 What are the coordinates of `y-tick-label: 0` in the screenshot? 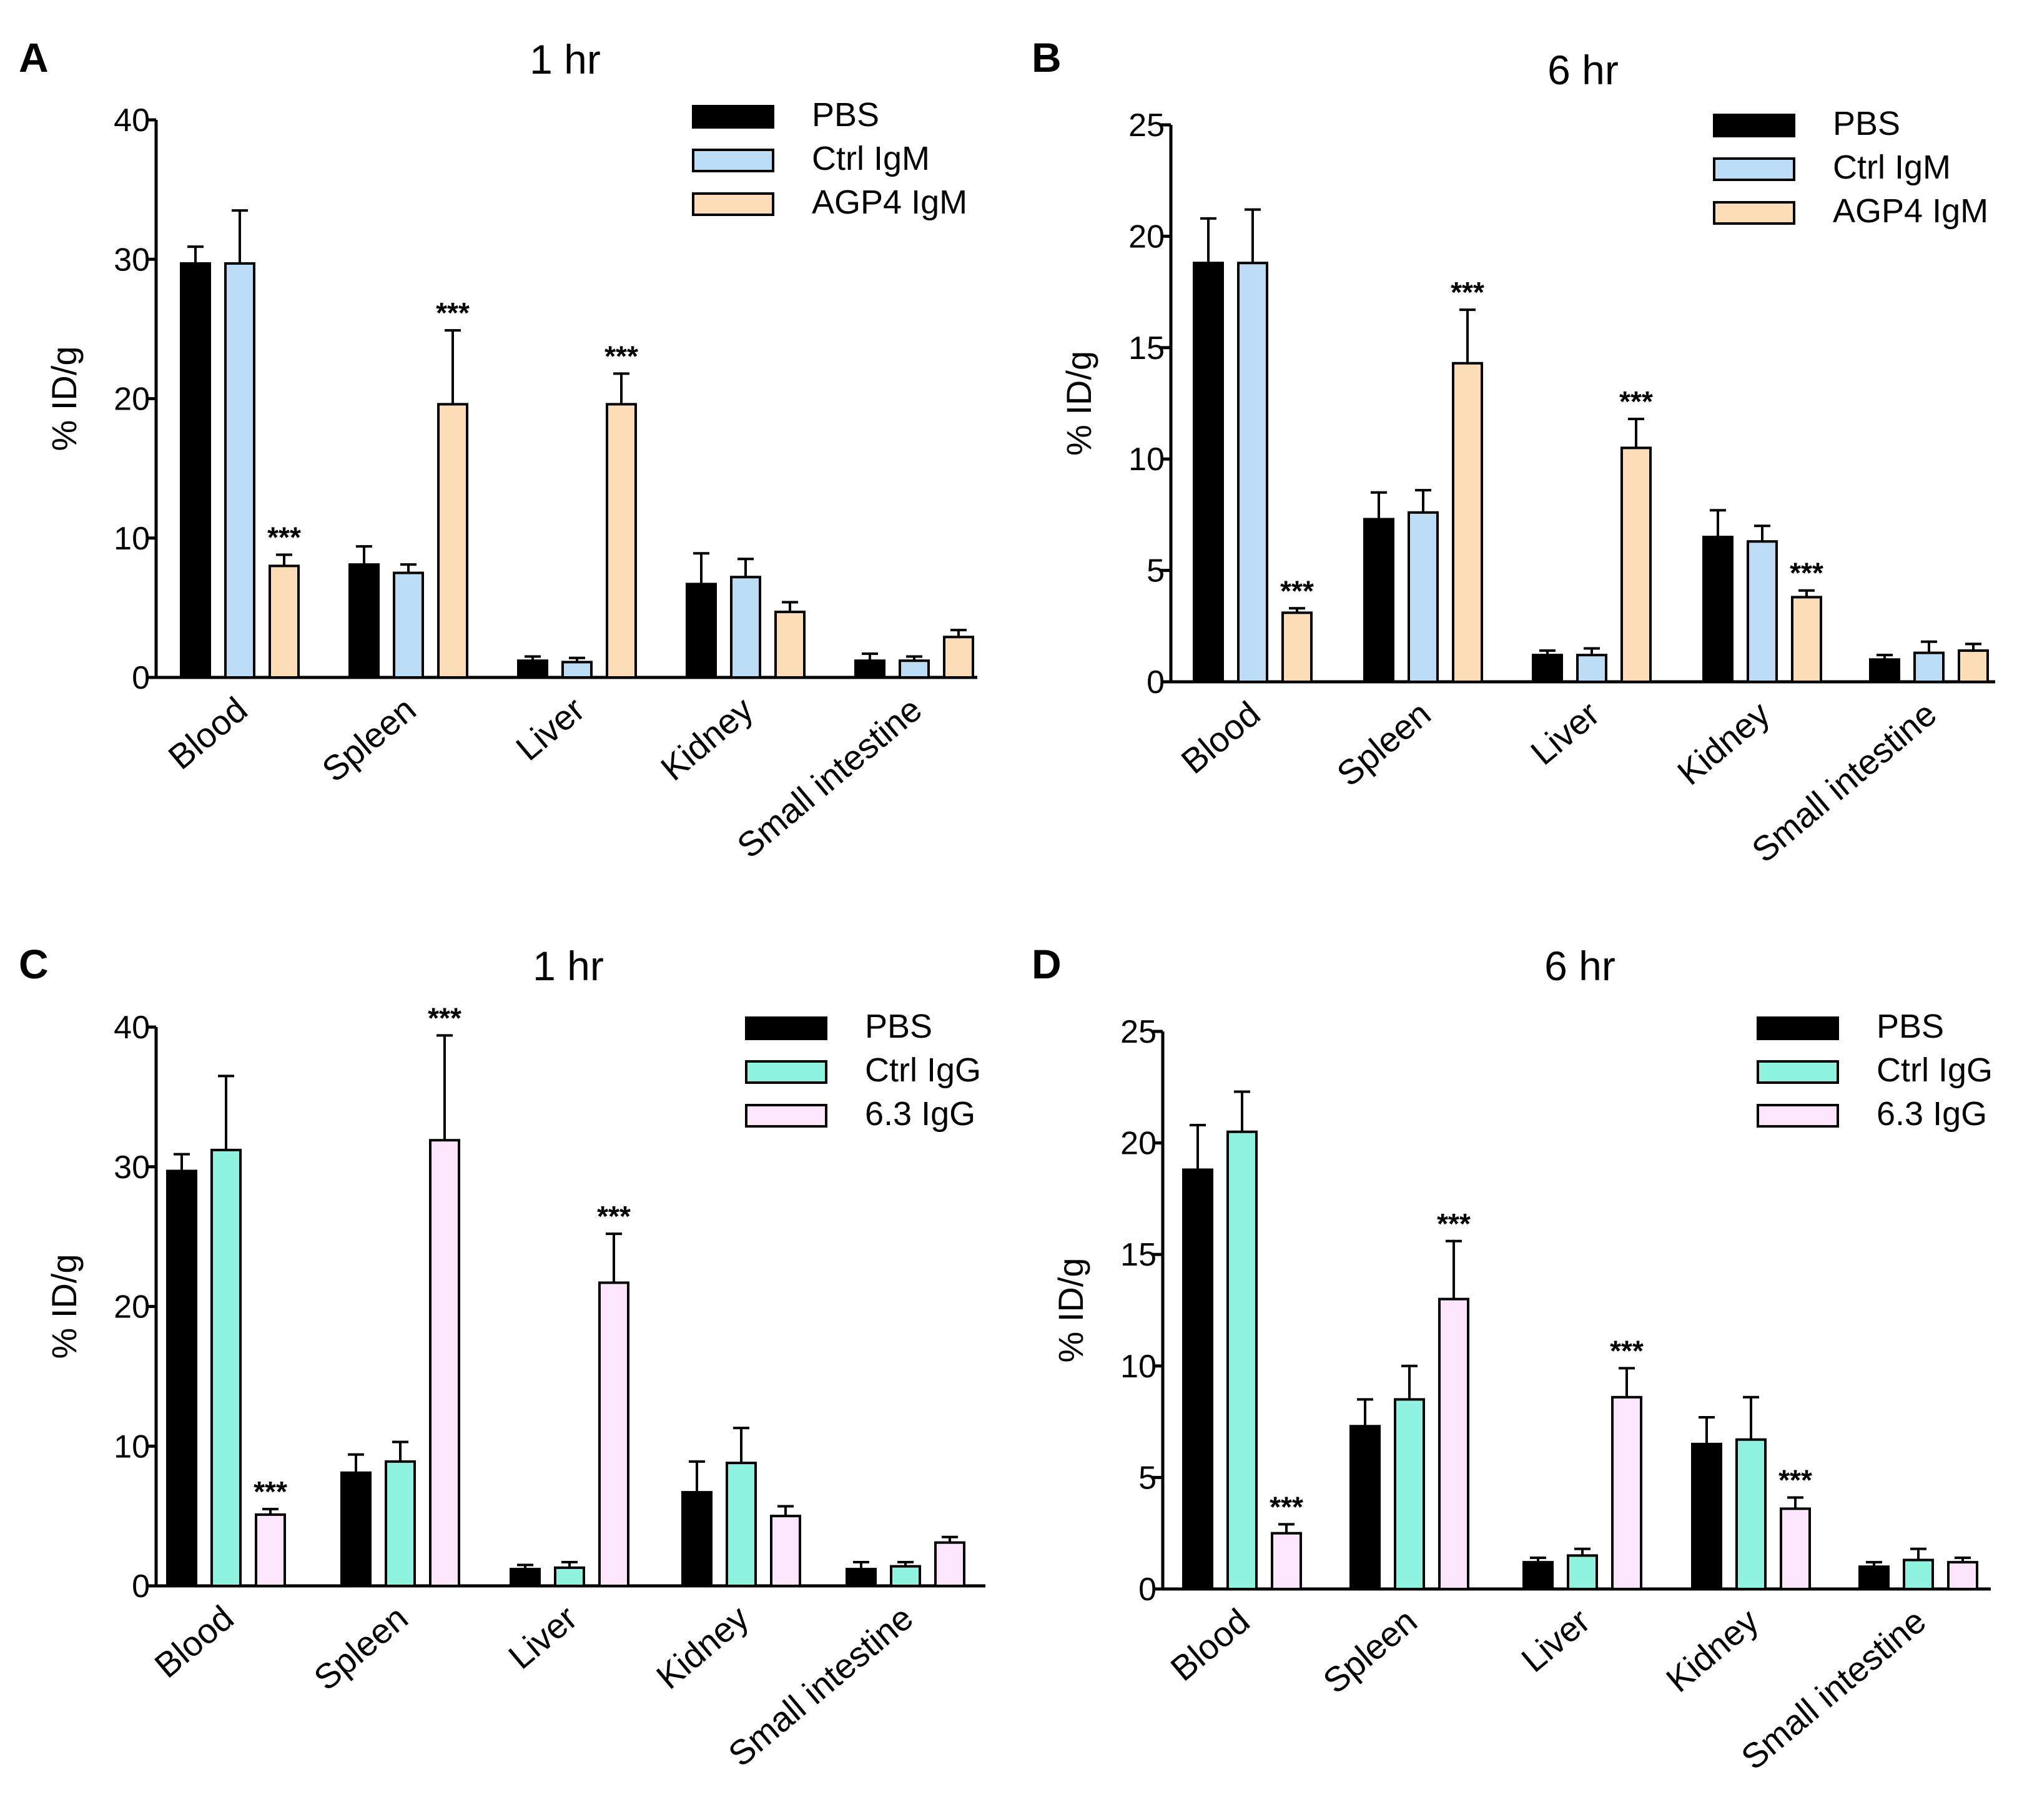 It's located at (141, 1587).